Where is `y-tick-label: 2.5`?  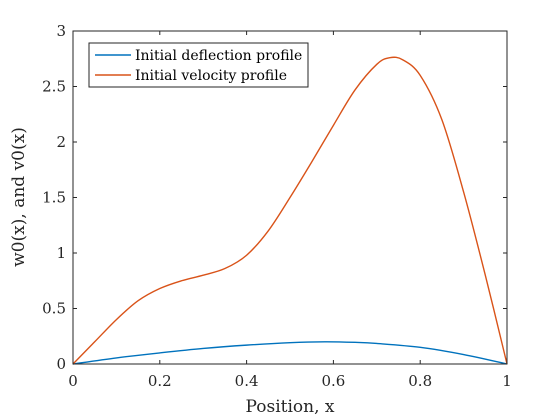 y-tick-label: 2.5 is located at coordinates (54, 87).